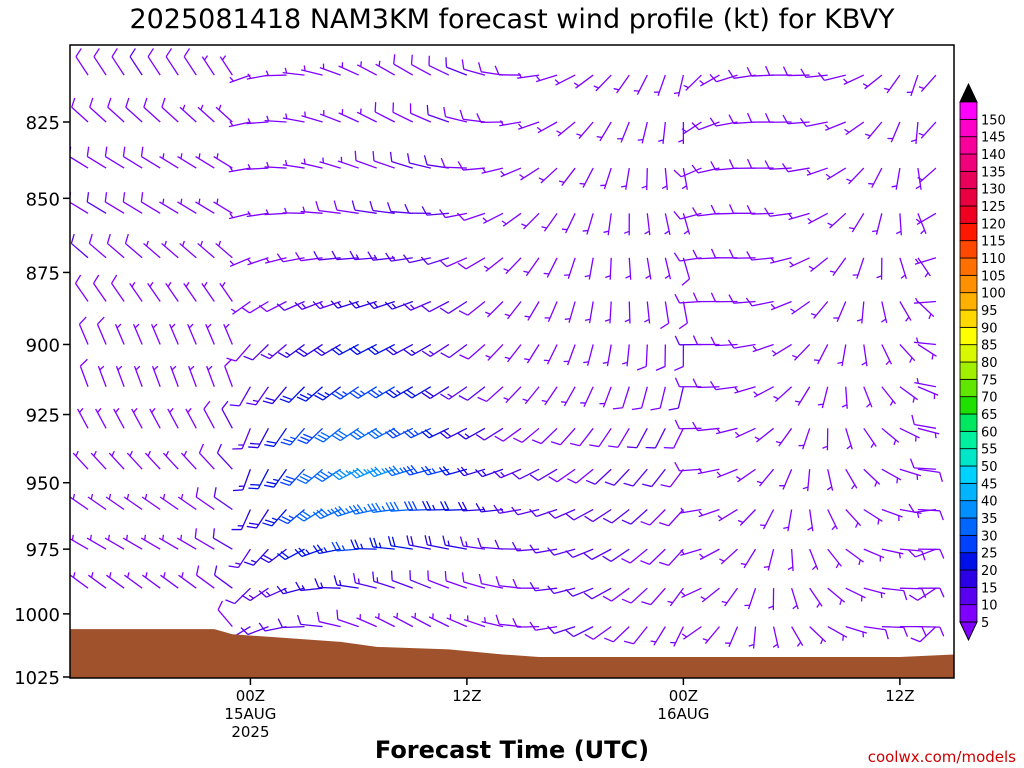 Image resolution: width=1024 pixels, height=768 pixels. I want to click on colorbar-label: 95, so click(989, 311).